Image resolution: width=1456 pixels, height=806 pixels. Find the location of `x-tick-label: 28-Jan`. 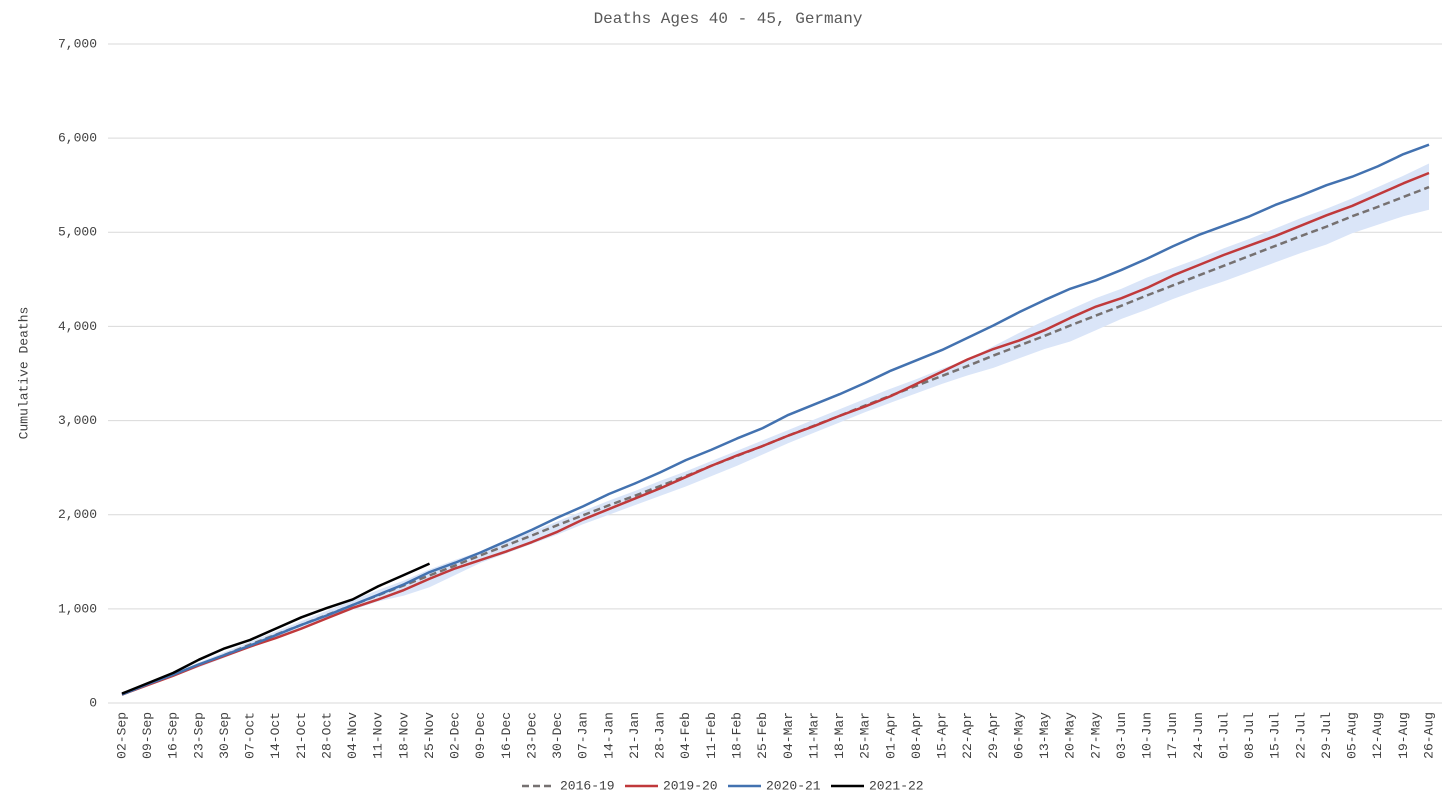

x-tick-label: 28-Jan is located at coordinates (660, 735).